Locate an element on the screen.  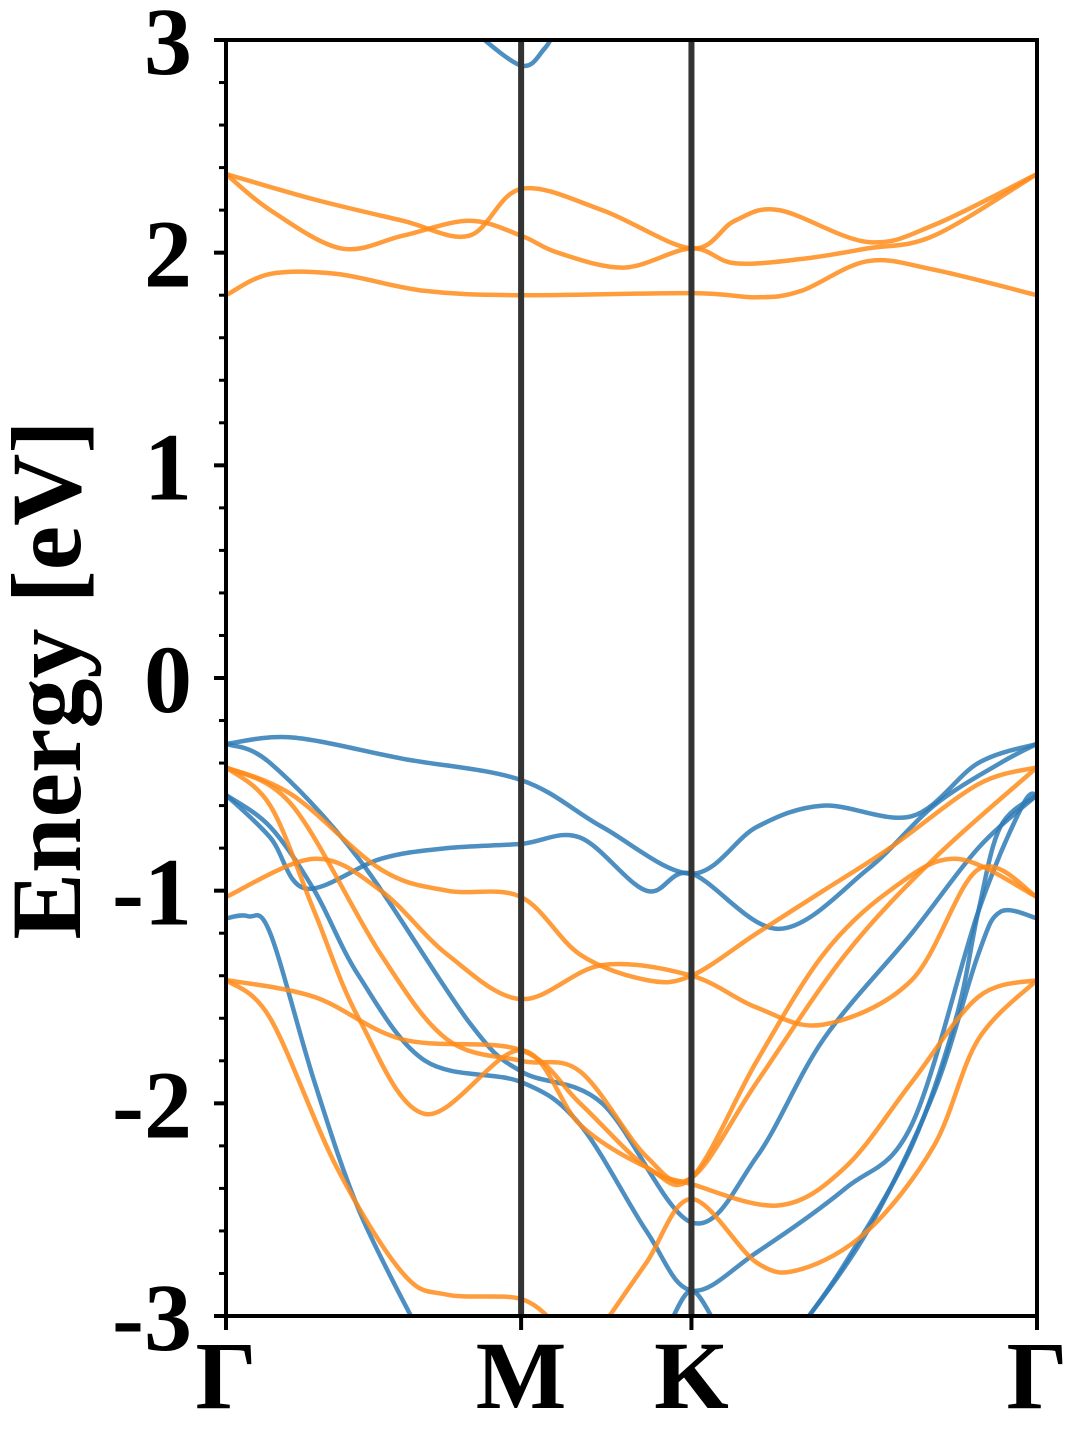
y-tick-label: -1 is located at coordinates (152, 892).